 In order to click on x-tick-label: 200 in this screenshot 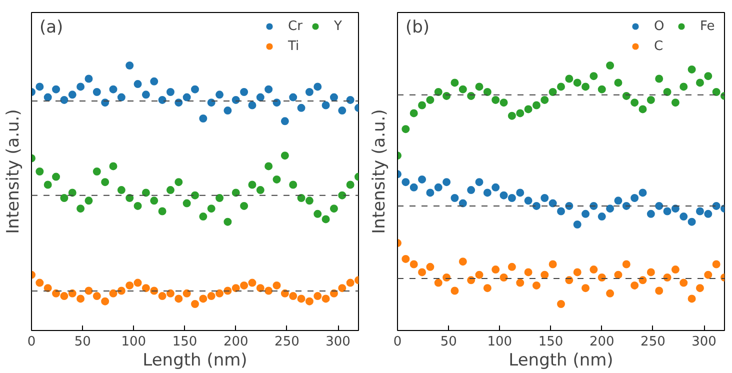, I will do `click(235, 342)`.